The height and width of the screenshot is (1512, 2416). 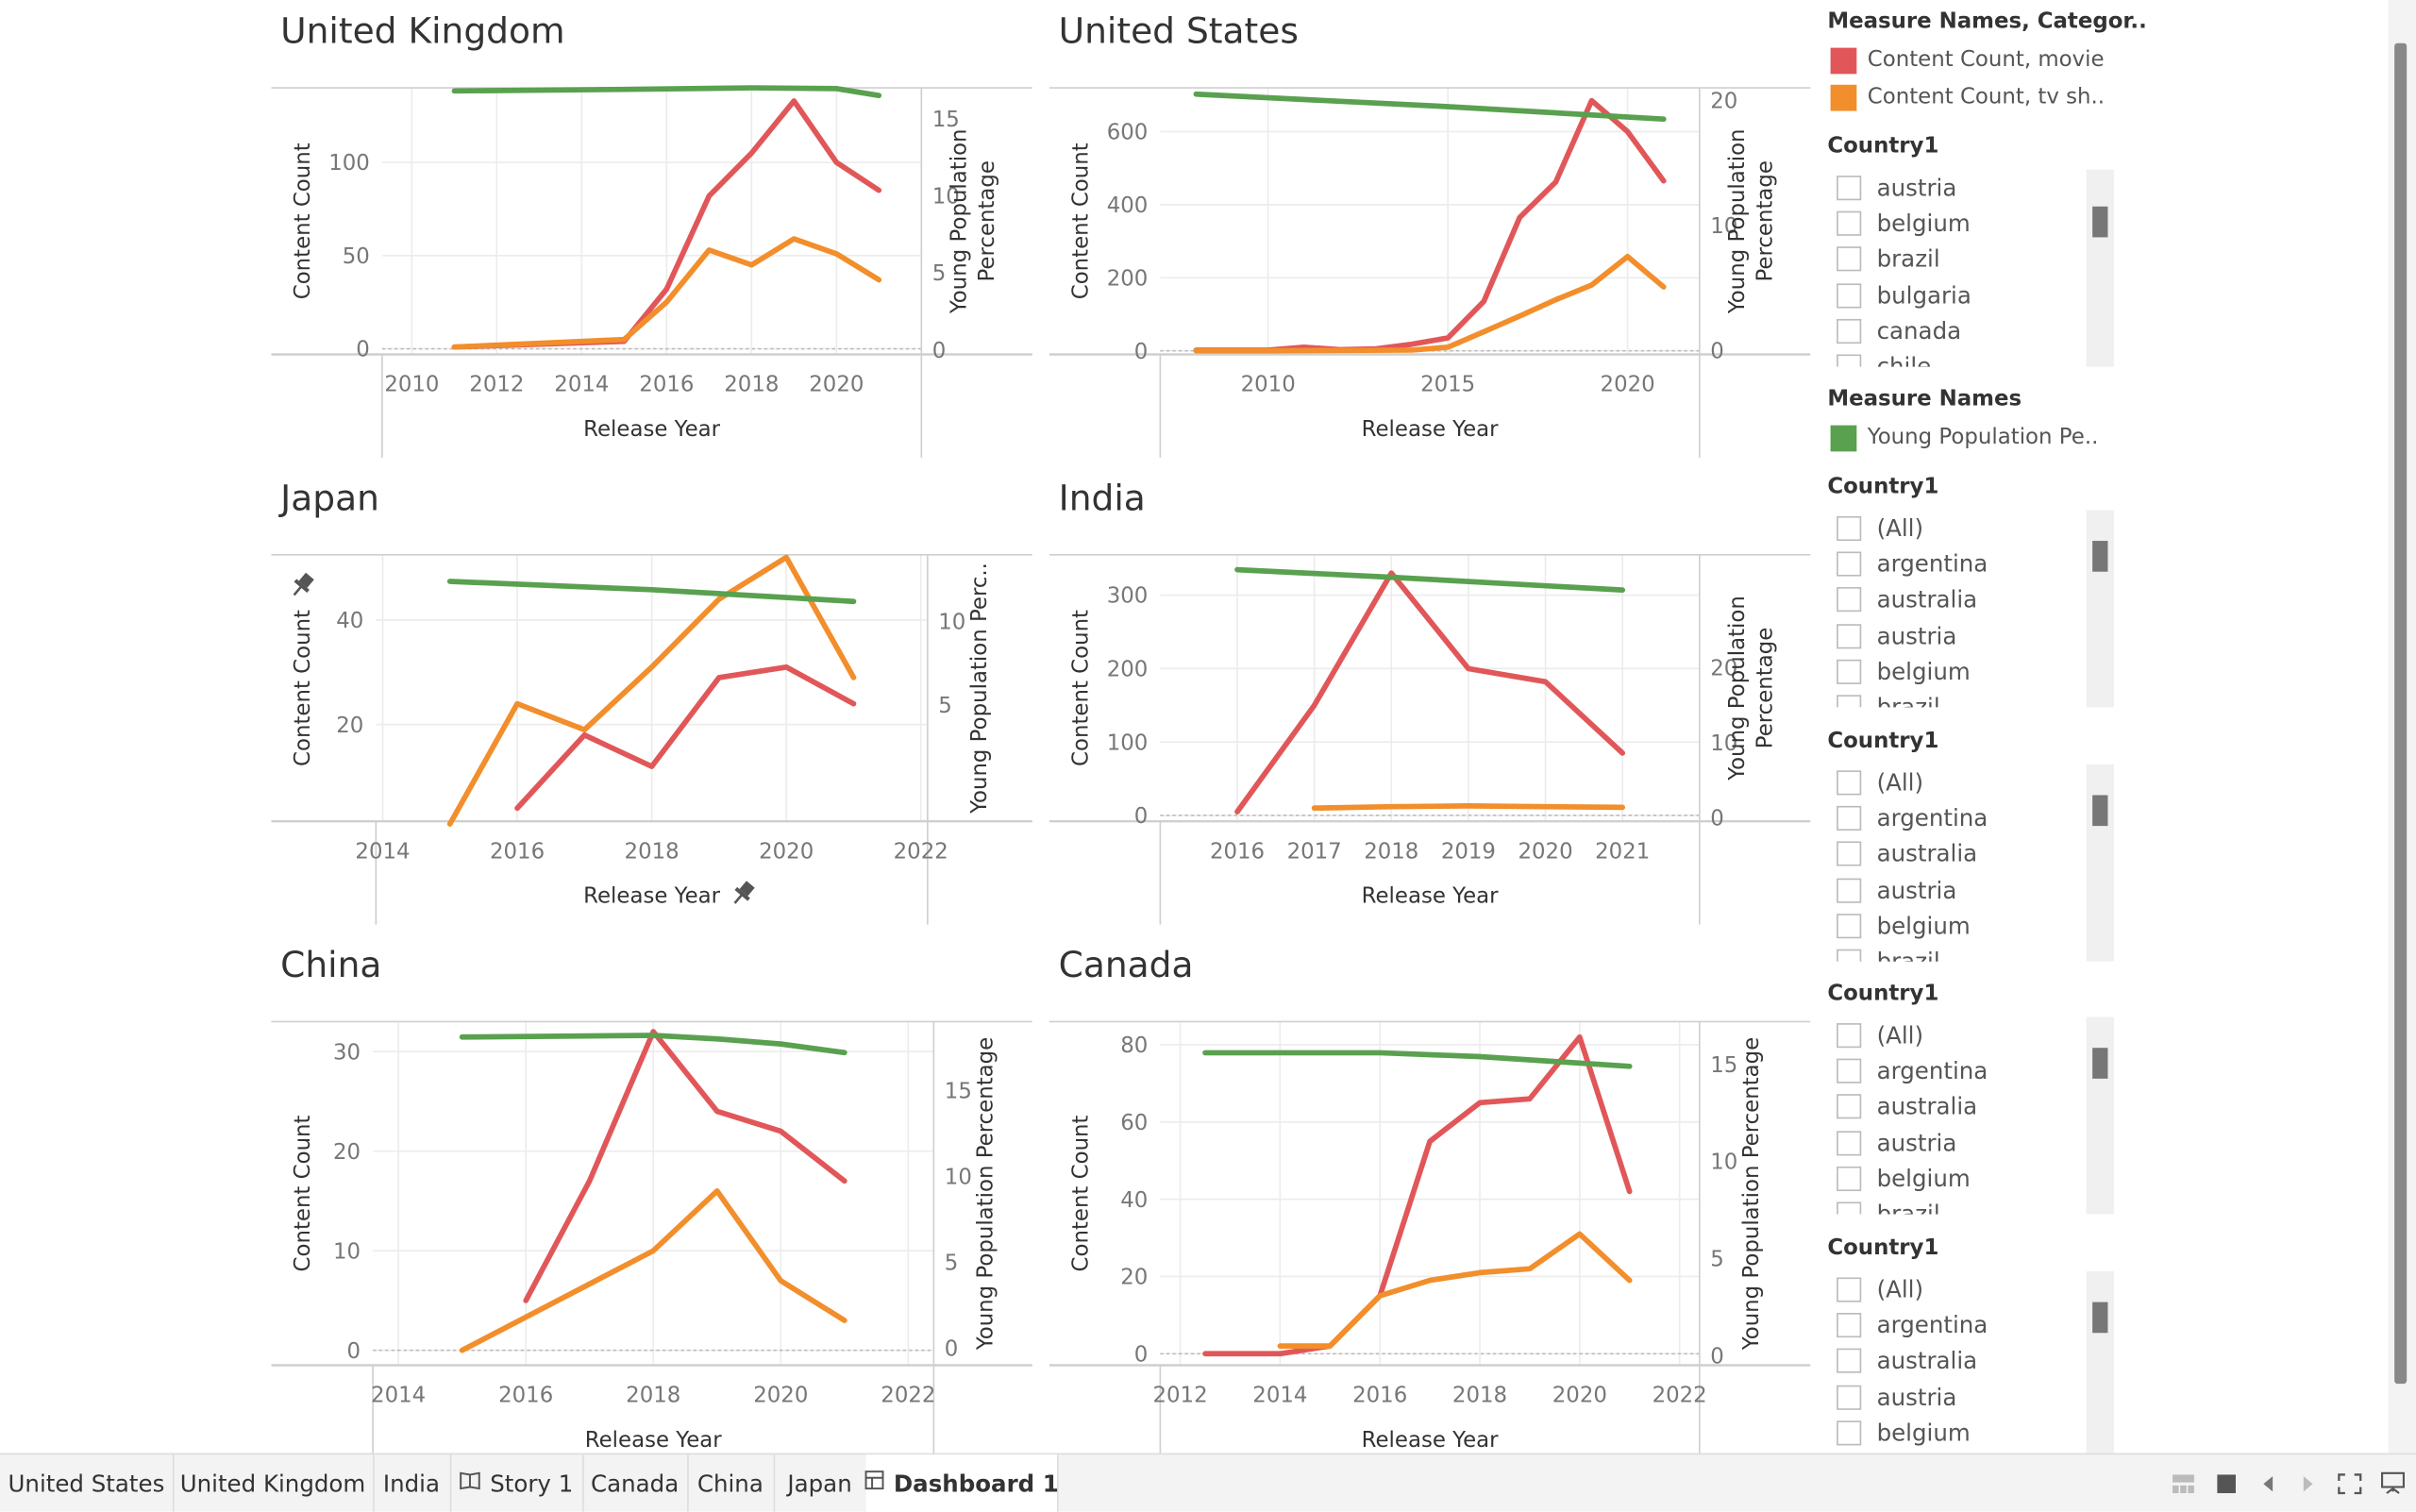 I want to click on presentation-mode-icon, so click(x=2392, y=1482).